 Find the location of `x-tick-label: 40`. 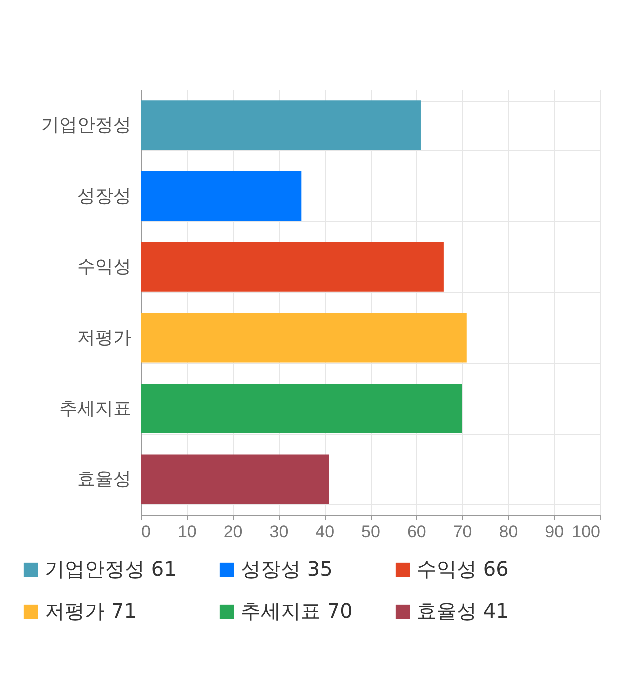

x-tick-label: 40 is located at coordinates (325, 532).